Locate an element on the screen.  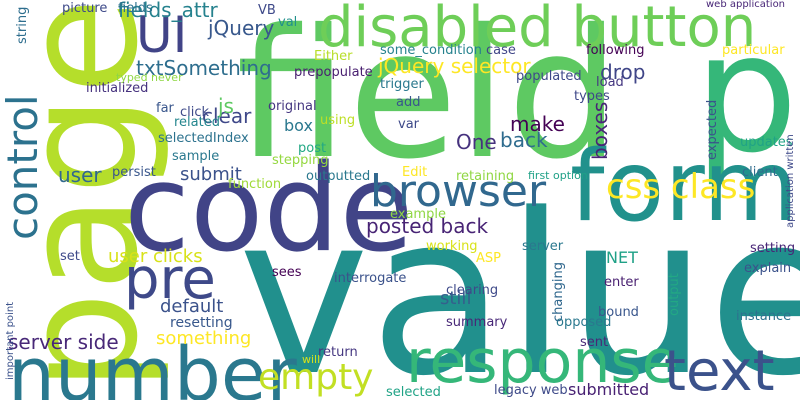
word-sent: sent is located at coordinates (594, 342).